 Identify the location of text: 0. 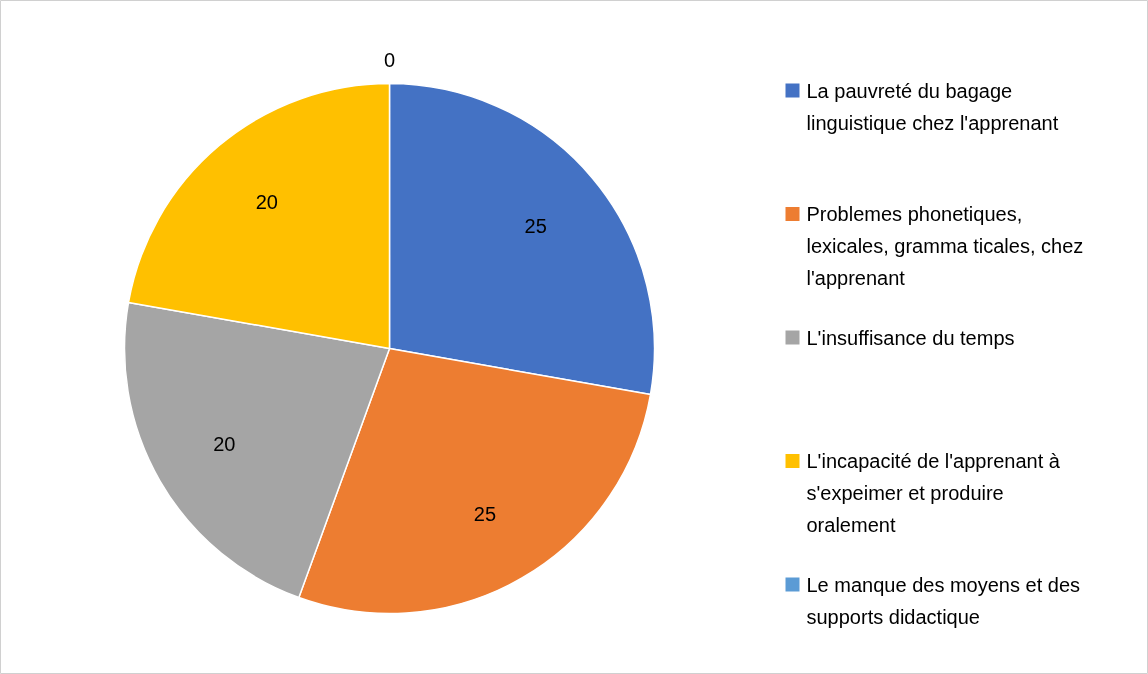
(389, 59).